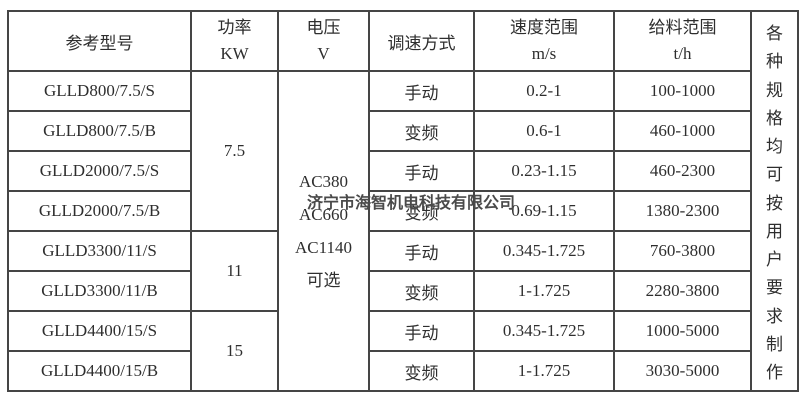  Describe the element at coordinates (323, 27) in the screenshot. I see `header-voltage-label: 电压` at that location.